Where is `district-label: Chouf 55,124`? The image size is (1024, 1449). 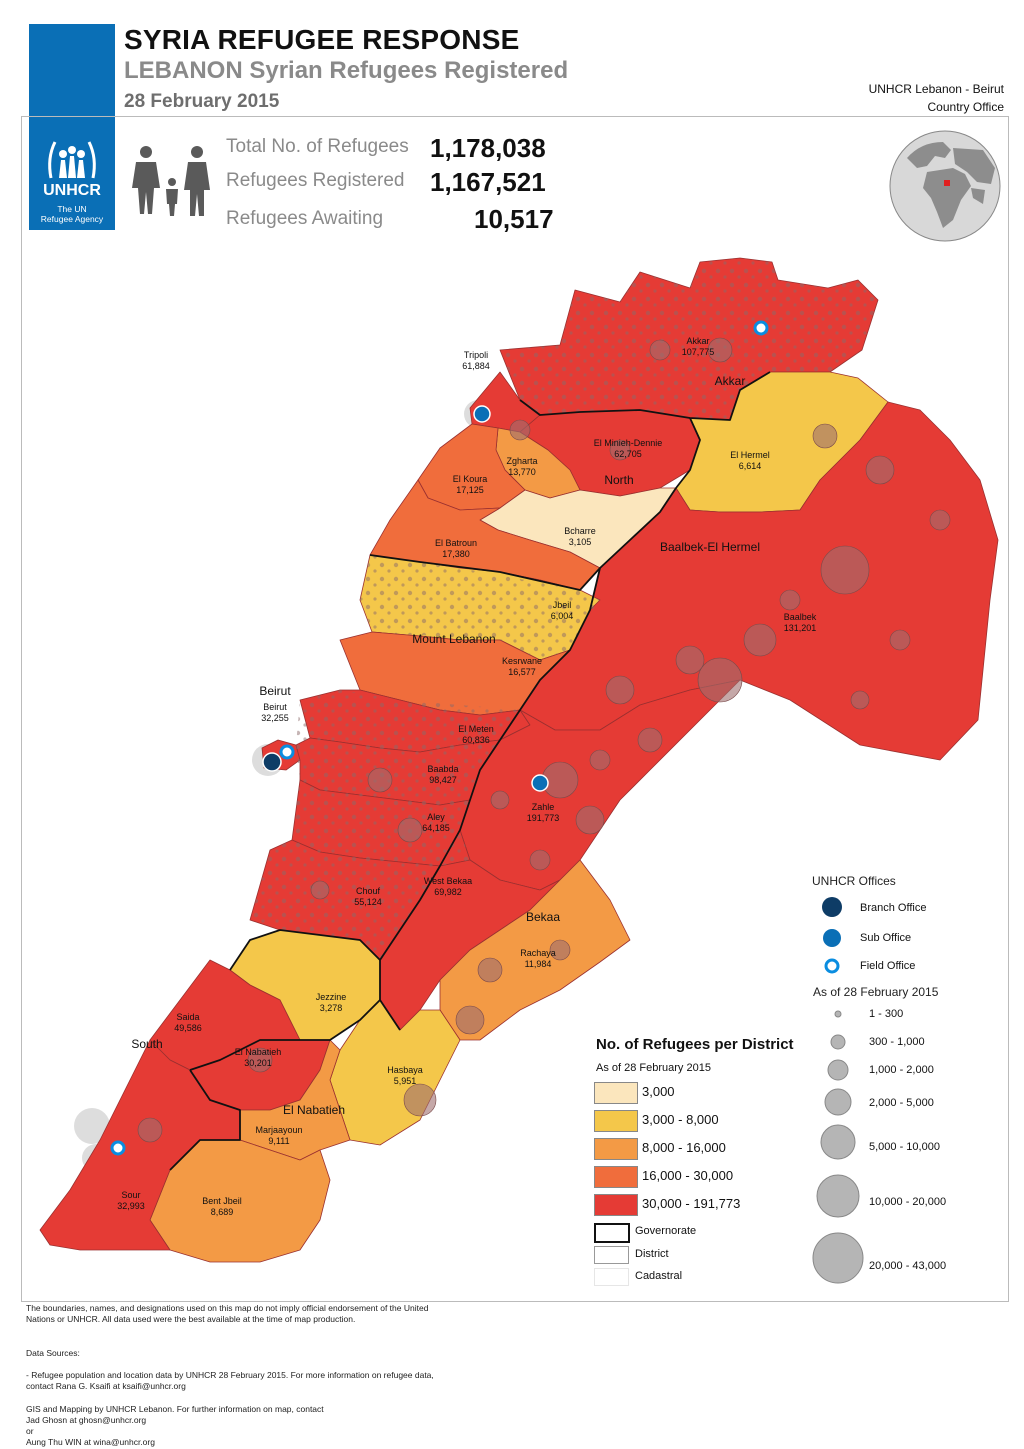 district-label: Chouf 55,124 is located at coordinates (368, 897).